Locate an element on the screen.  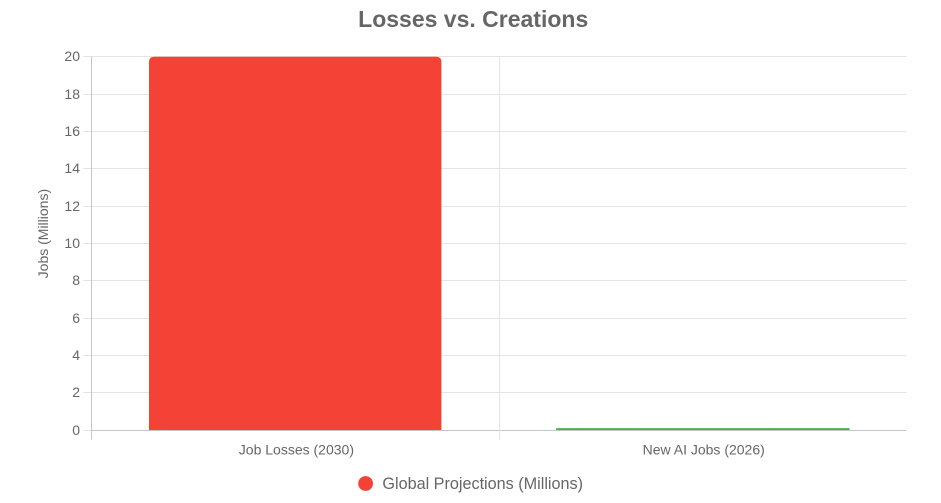
svg-text: 10 is located at coordinates (72, 243).